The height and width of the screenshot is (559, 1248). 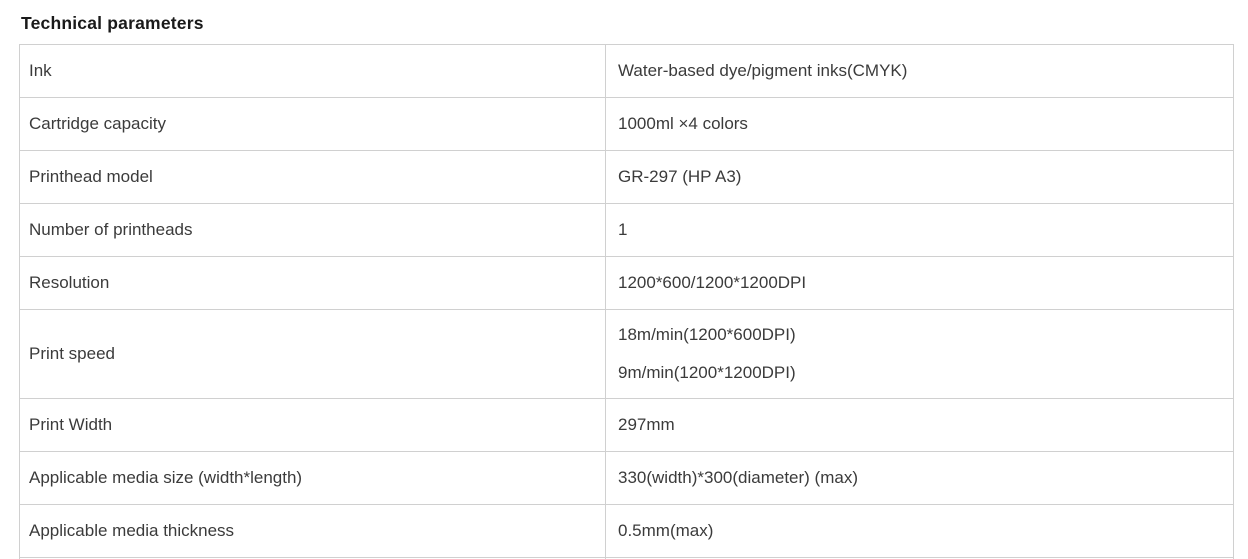 What do you see at coordinates (312, 354) in the screenshot?
I see `parameter-name-cell: Print speed` at bounding box center [312, 354].